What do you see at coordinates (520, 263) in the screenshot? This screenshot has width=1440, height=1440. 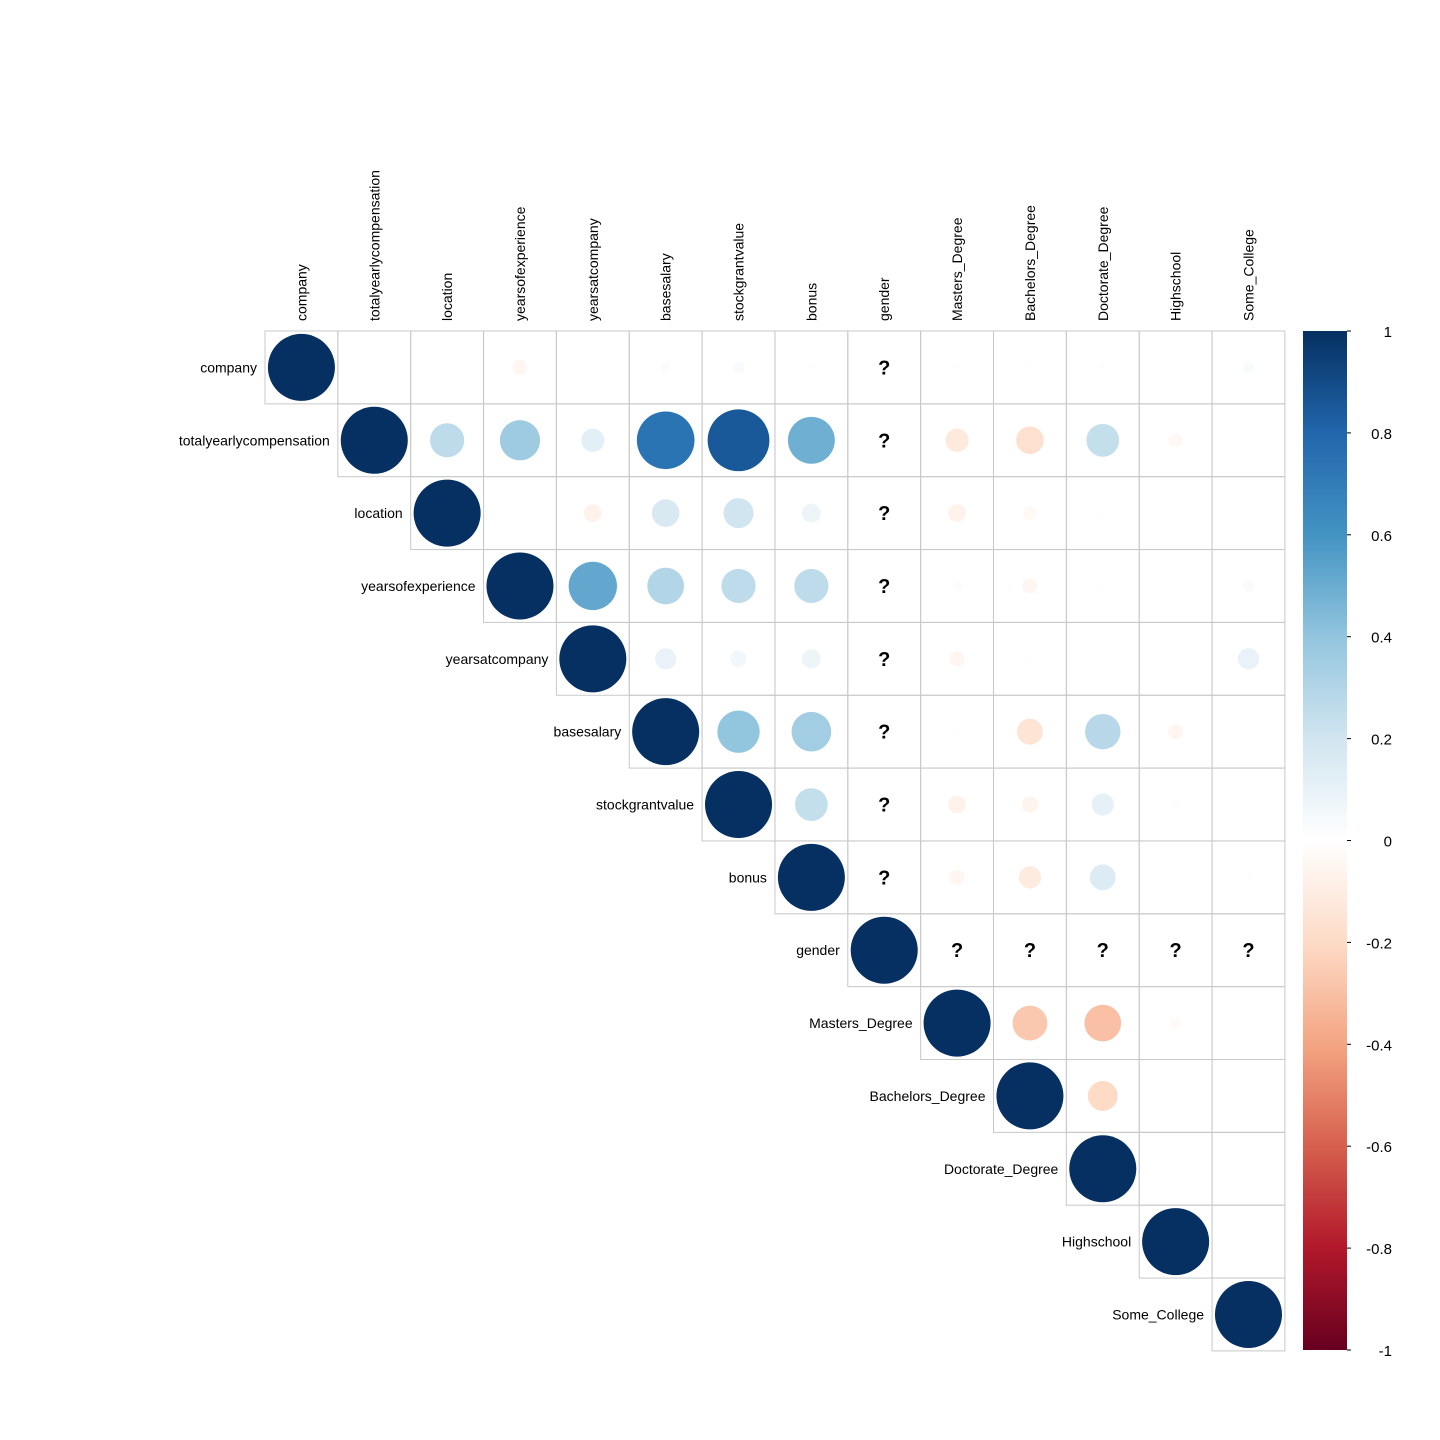 I see `column-label: yearsofexperience` at bounding box center [520, 263].